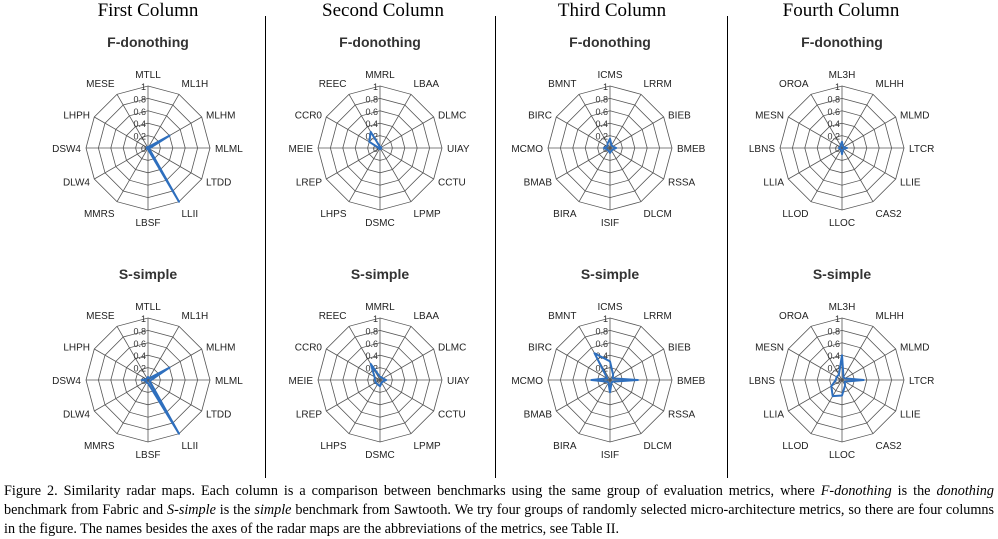 The height and width of the screenshot is (539, 998). What do you see at coordinates (658, 214) in the screenshot?
I see `radar-axis-label: DLCM` at bounding box center [658, 214].